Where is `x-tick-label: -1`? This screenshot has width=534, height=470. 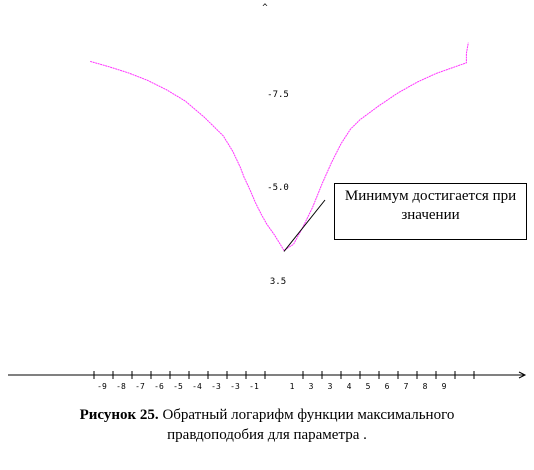 x-tick-label: -1 is located at coordinates (254, 386).